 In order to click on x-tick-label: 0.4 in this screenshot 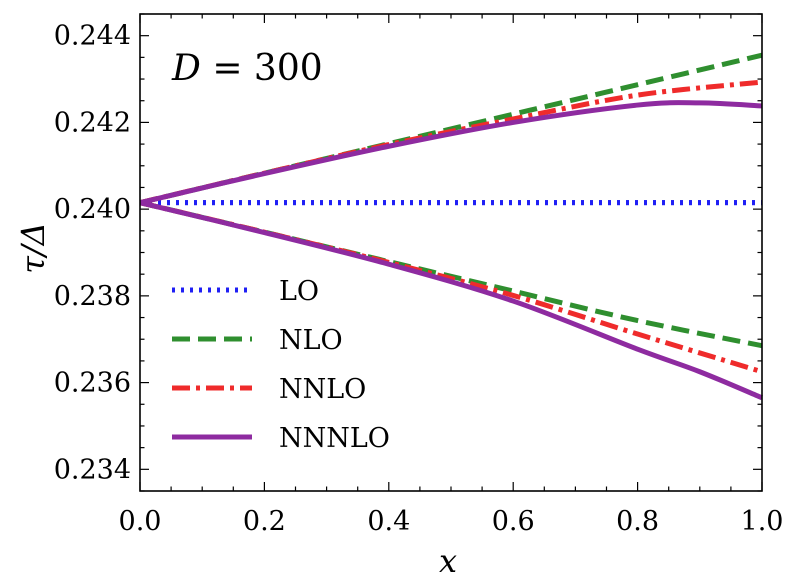, I will do `click(388, 521)`.